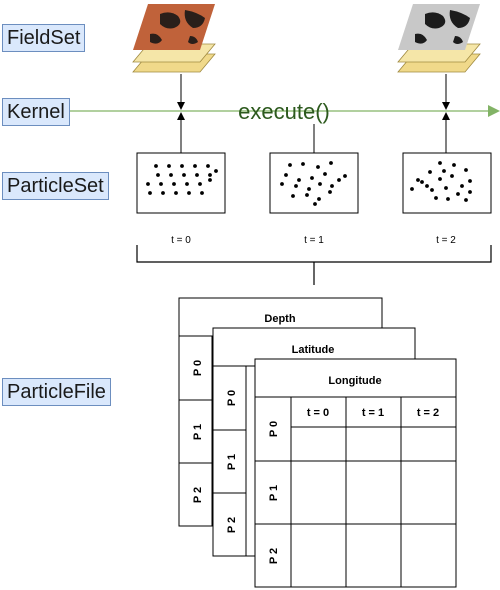 Image resolution: width=500 pixels, height=590 pixels. I want to click on particleset-box-t0, so click(181, 183).